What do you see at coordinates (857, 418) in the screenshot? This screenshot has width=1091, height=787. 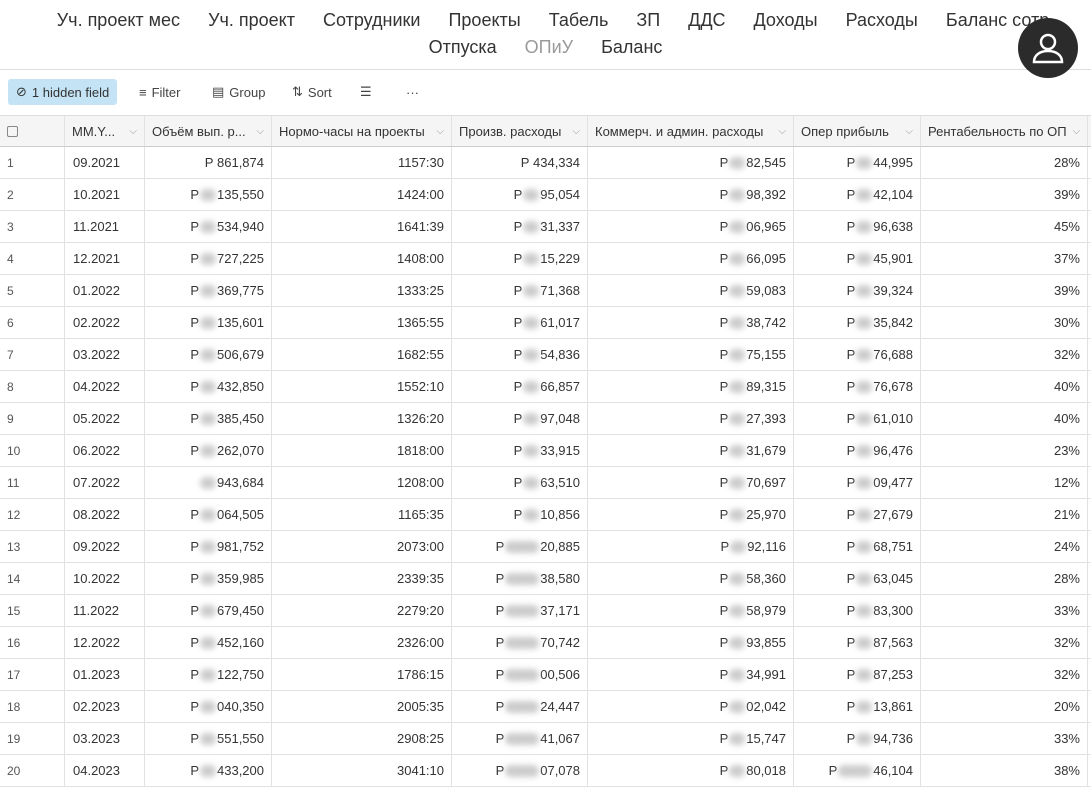 I see `table-cell: Р 61,010` at bounding box center [857, 418].